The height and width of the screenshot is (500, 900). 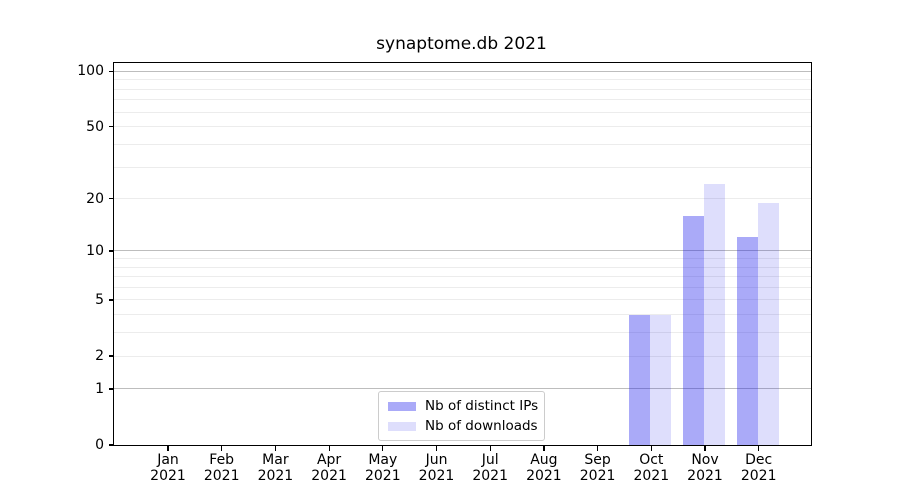 What do you see at coordinates (651, 448) in the screenshot?
I see `x-tick-mark-oct-2021` at bounding box center [651, 448].